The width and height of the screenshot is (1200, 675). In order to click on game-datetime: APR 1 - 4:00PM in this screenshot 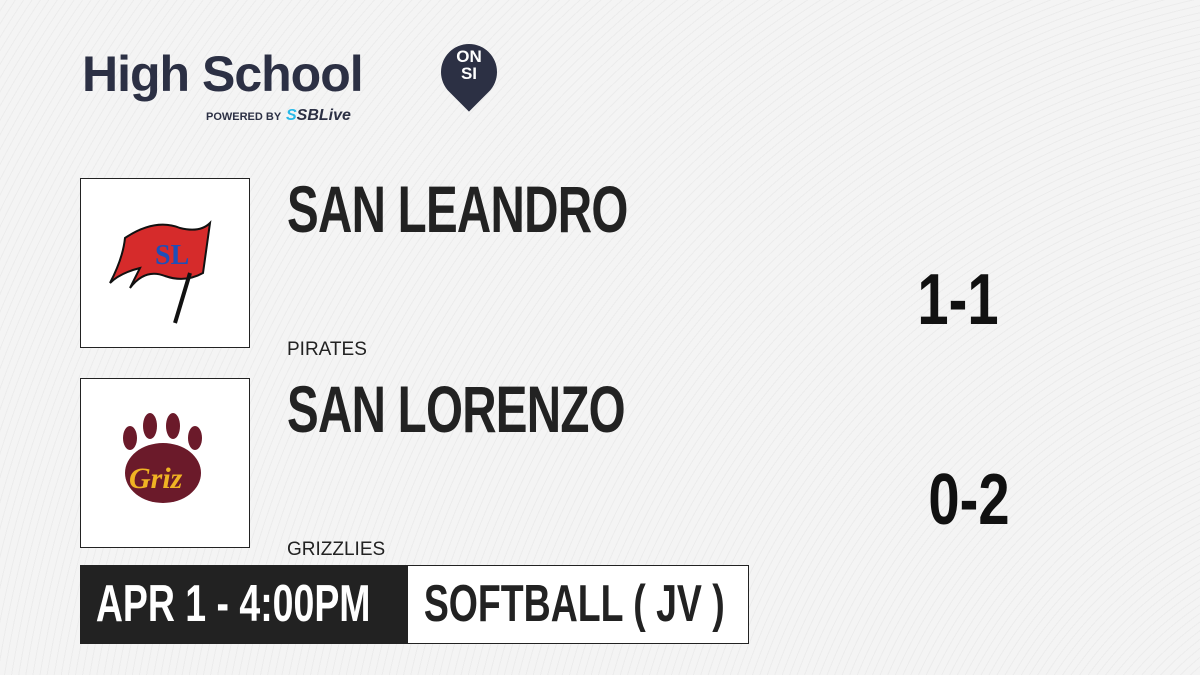, I will do `click(243, 604)`.